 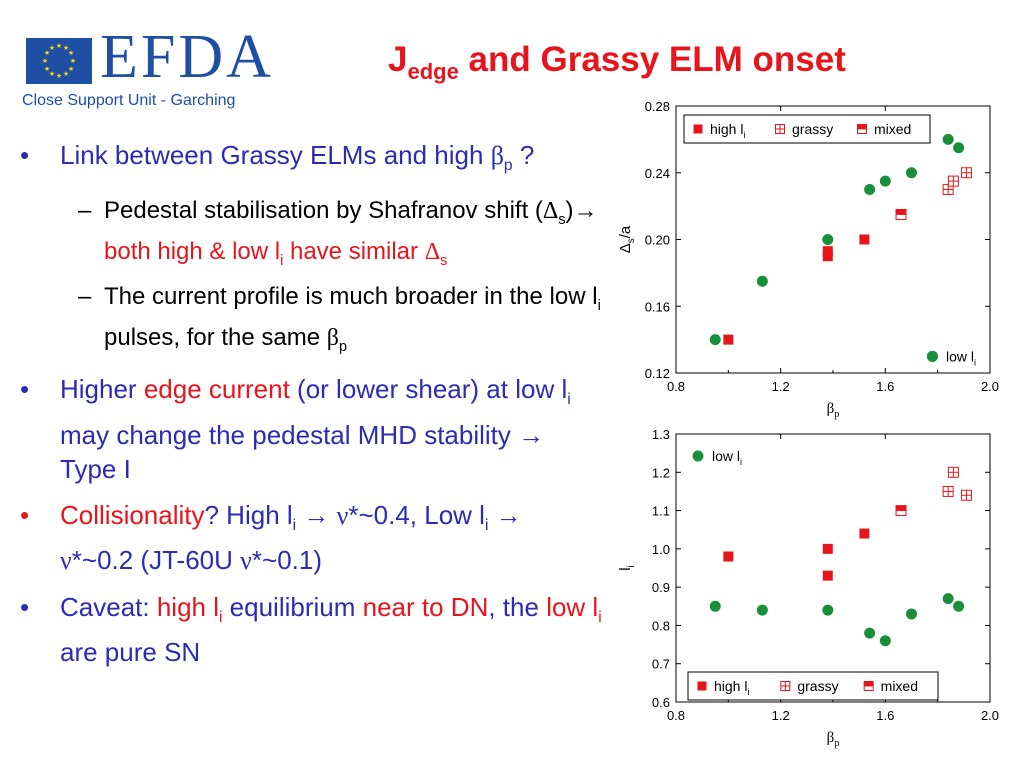 I want to click on y-axis-label: Δs/a, so click(x=627, y=239).